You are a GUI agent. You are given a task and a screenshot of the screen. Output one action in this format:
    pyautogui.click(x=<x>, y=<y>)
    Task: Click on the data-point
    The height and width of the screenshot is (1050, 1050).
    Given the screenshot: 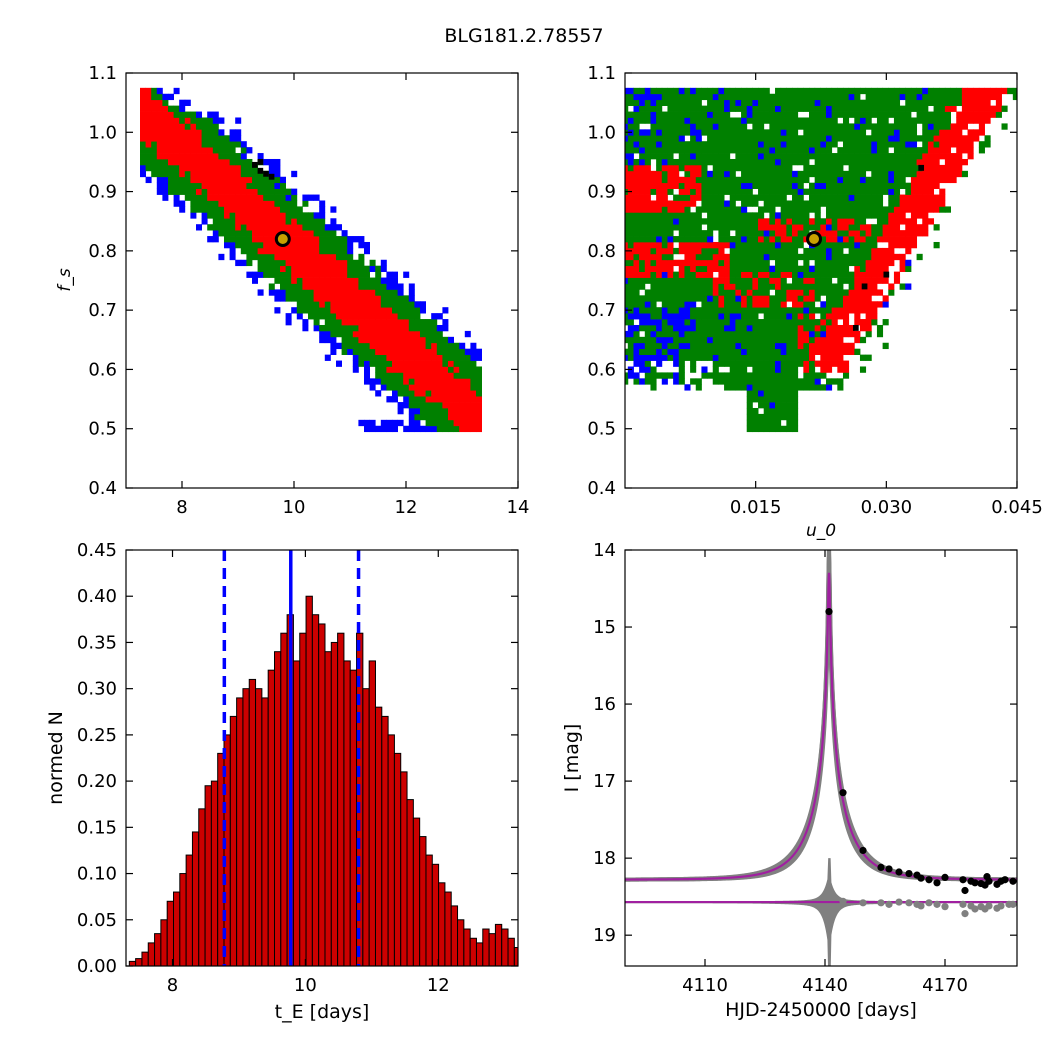 What is the action you would take?
    pyautogui.click(x=975, y=883)
    